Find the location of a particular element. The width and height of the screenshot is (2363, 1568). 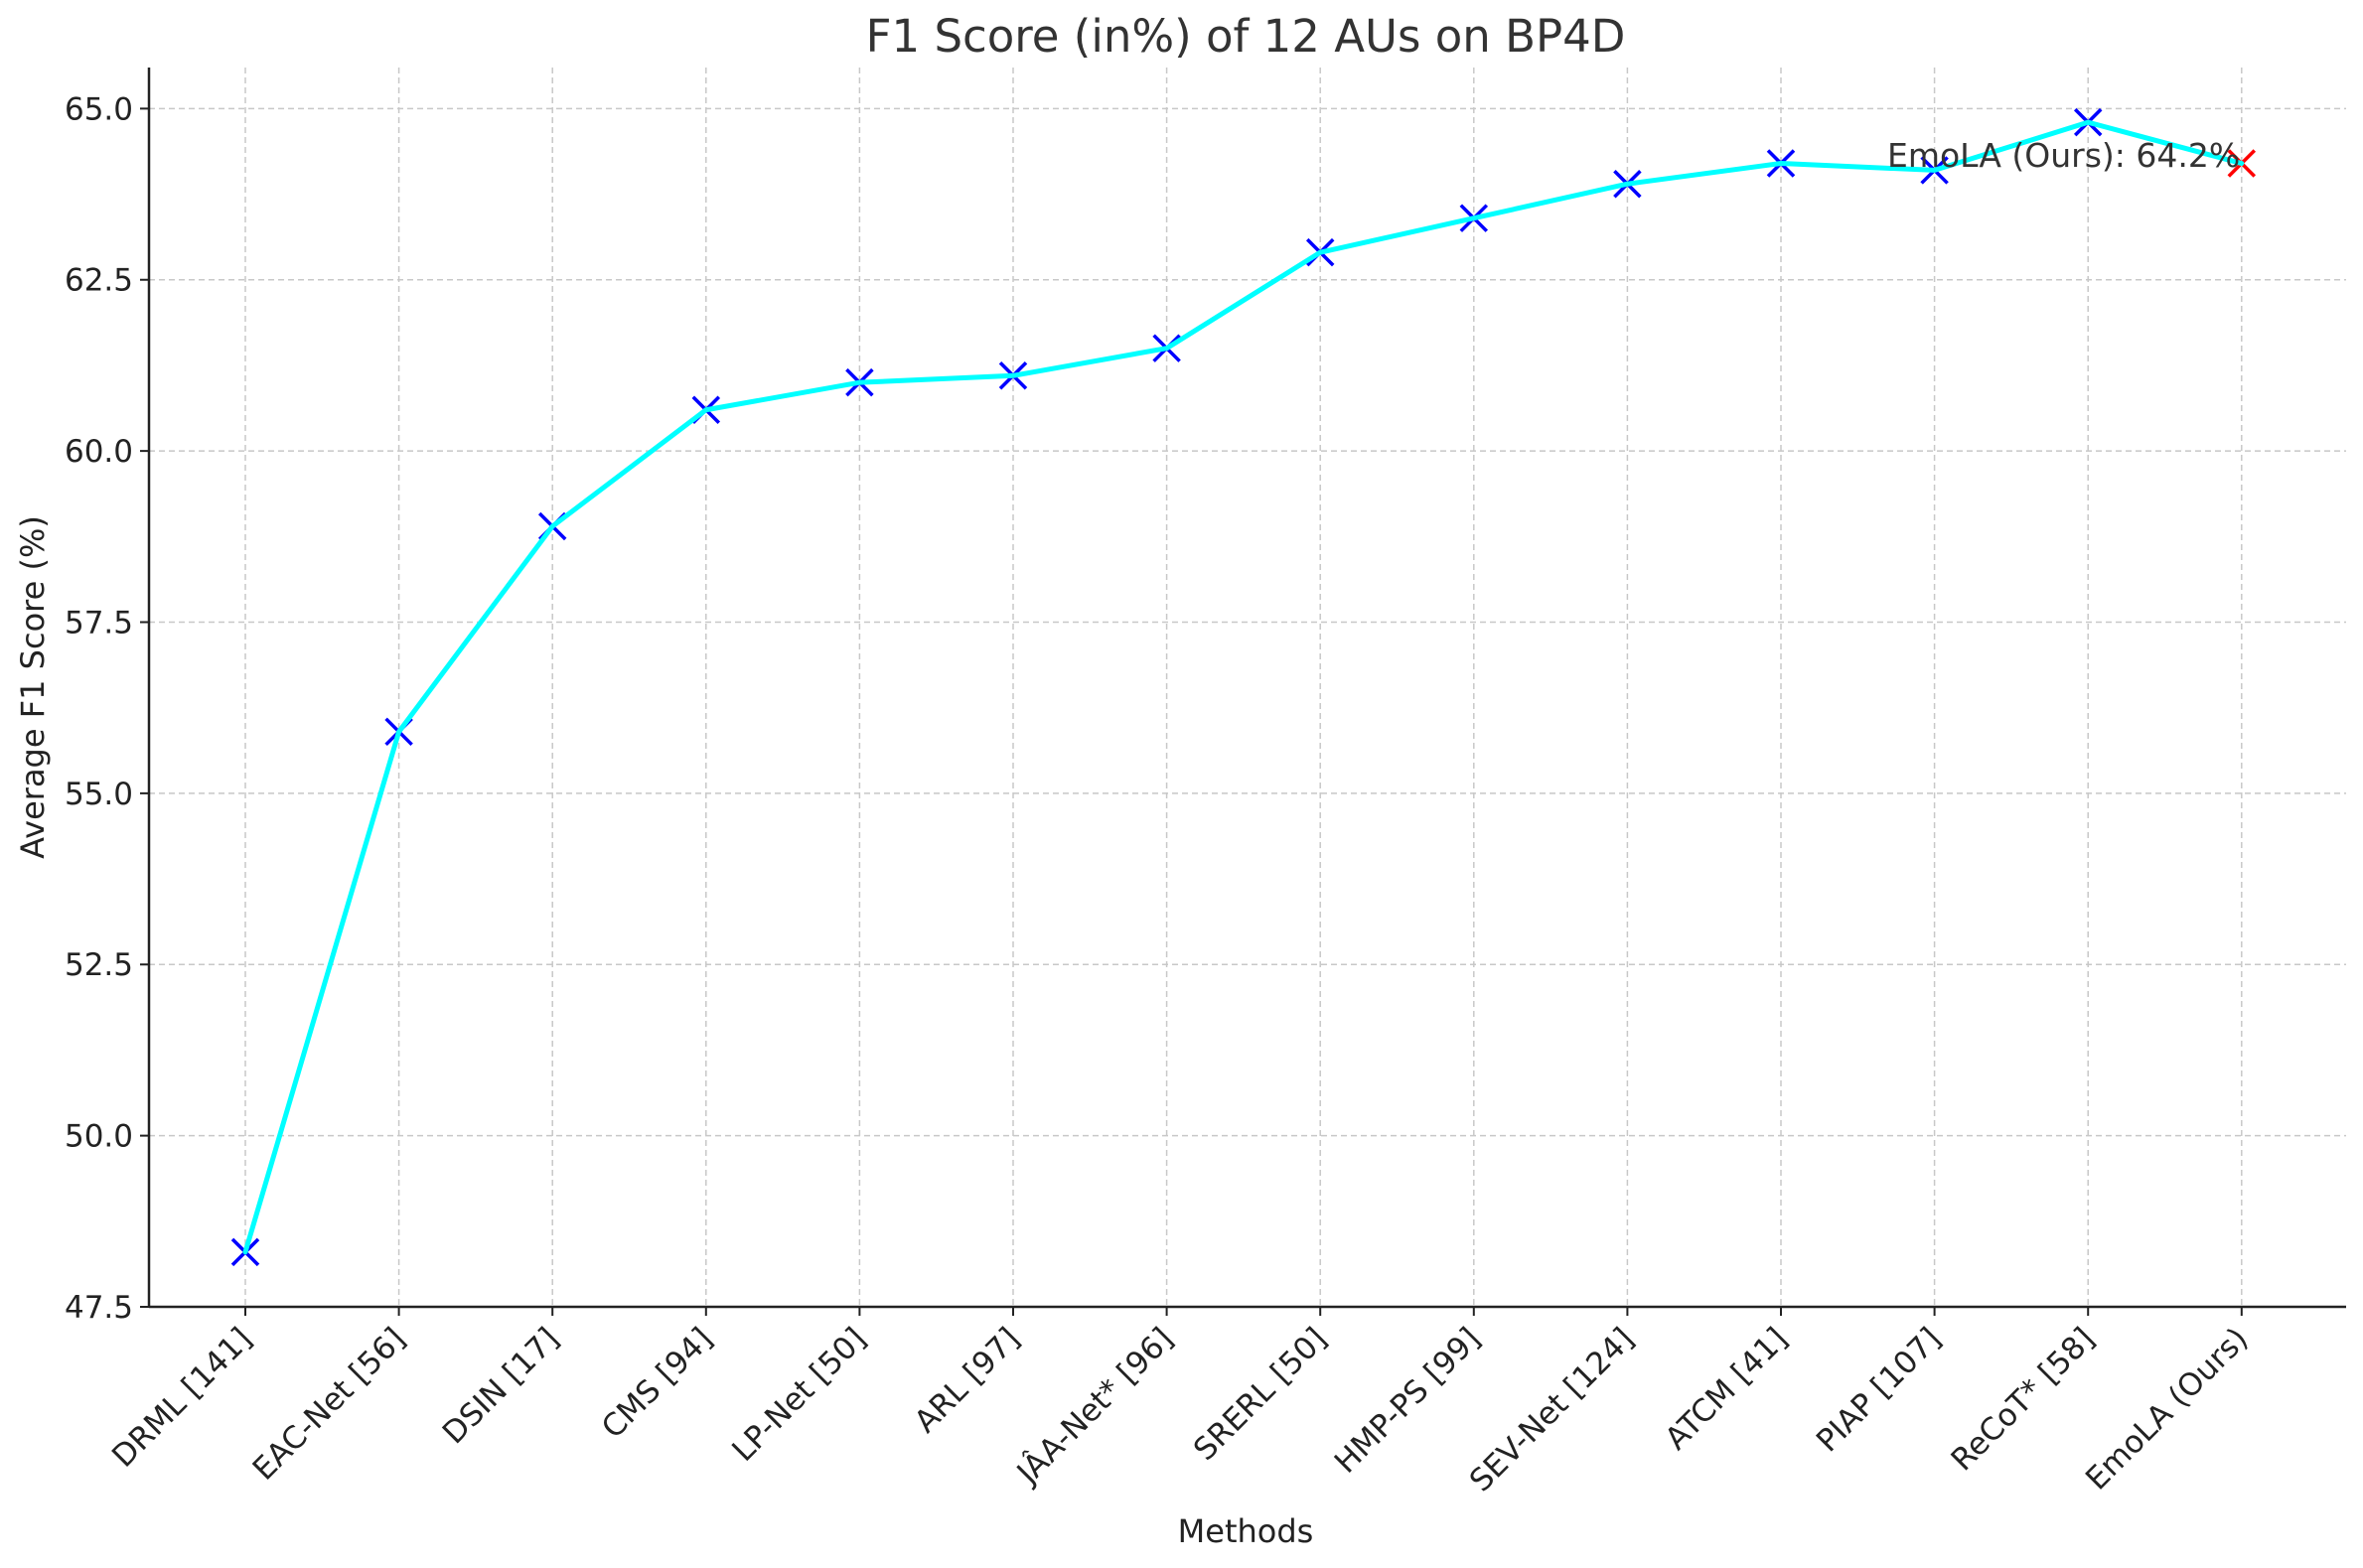

chart-title: F1 Score (in%) of 12 AUs on BP4D is located at coordinates (1246, 36).